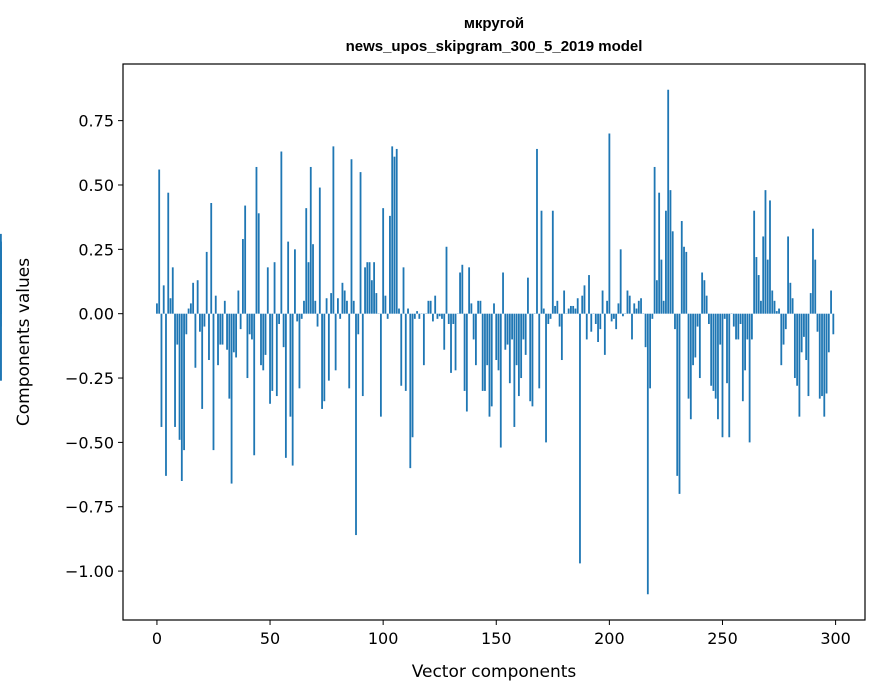 The height and width of the screenshot is (696, 880). What do you see at coordinates (157, 638) in the screenshot?
I see `x-tick-label: 0` at bounding box center [157, 638].